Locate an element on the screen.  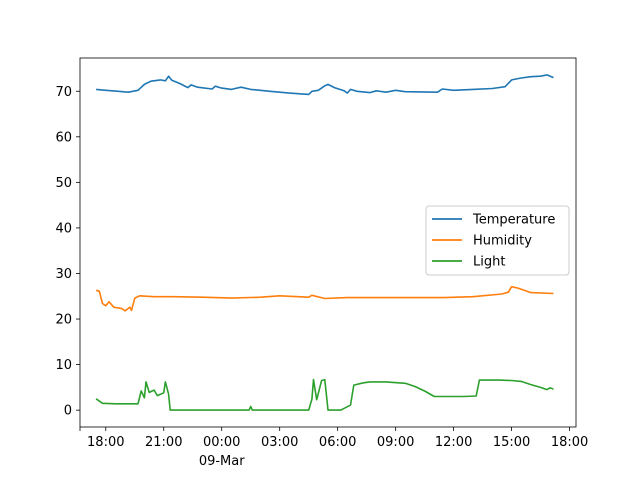
series-line-light is located at coordinates (324, 394).